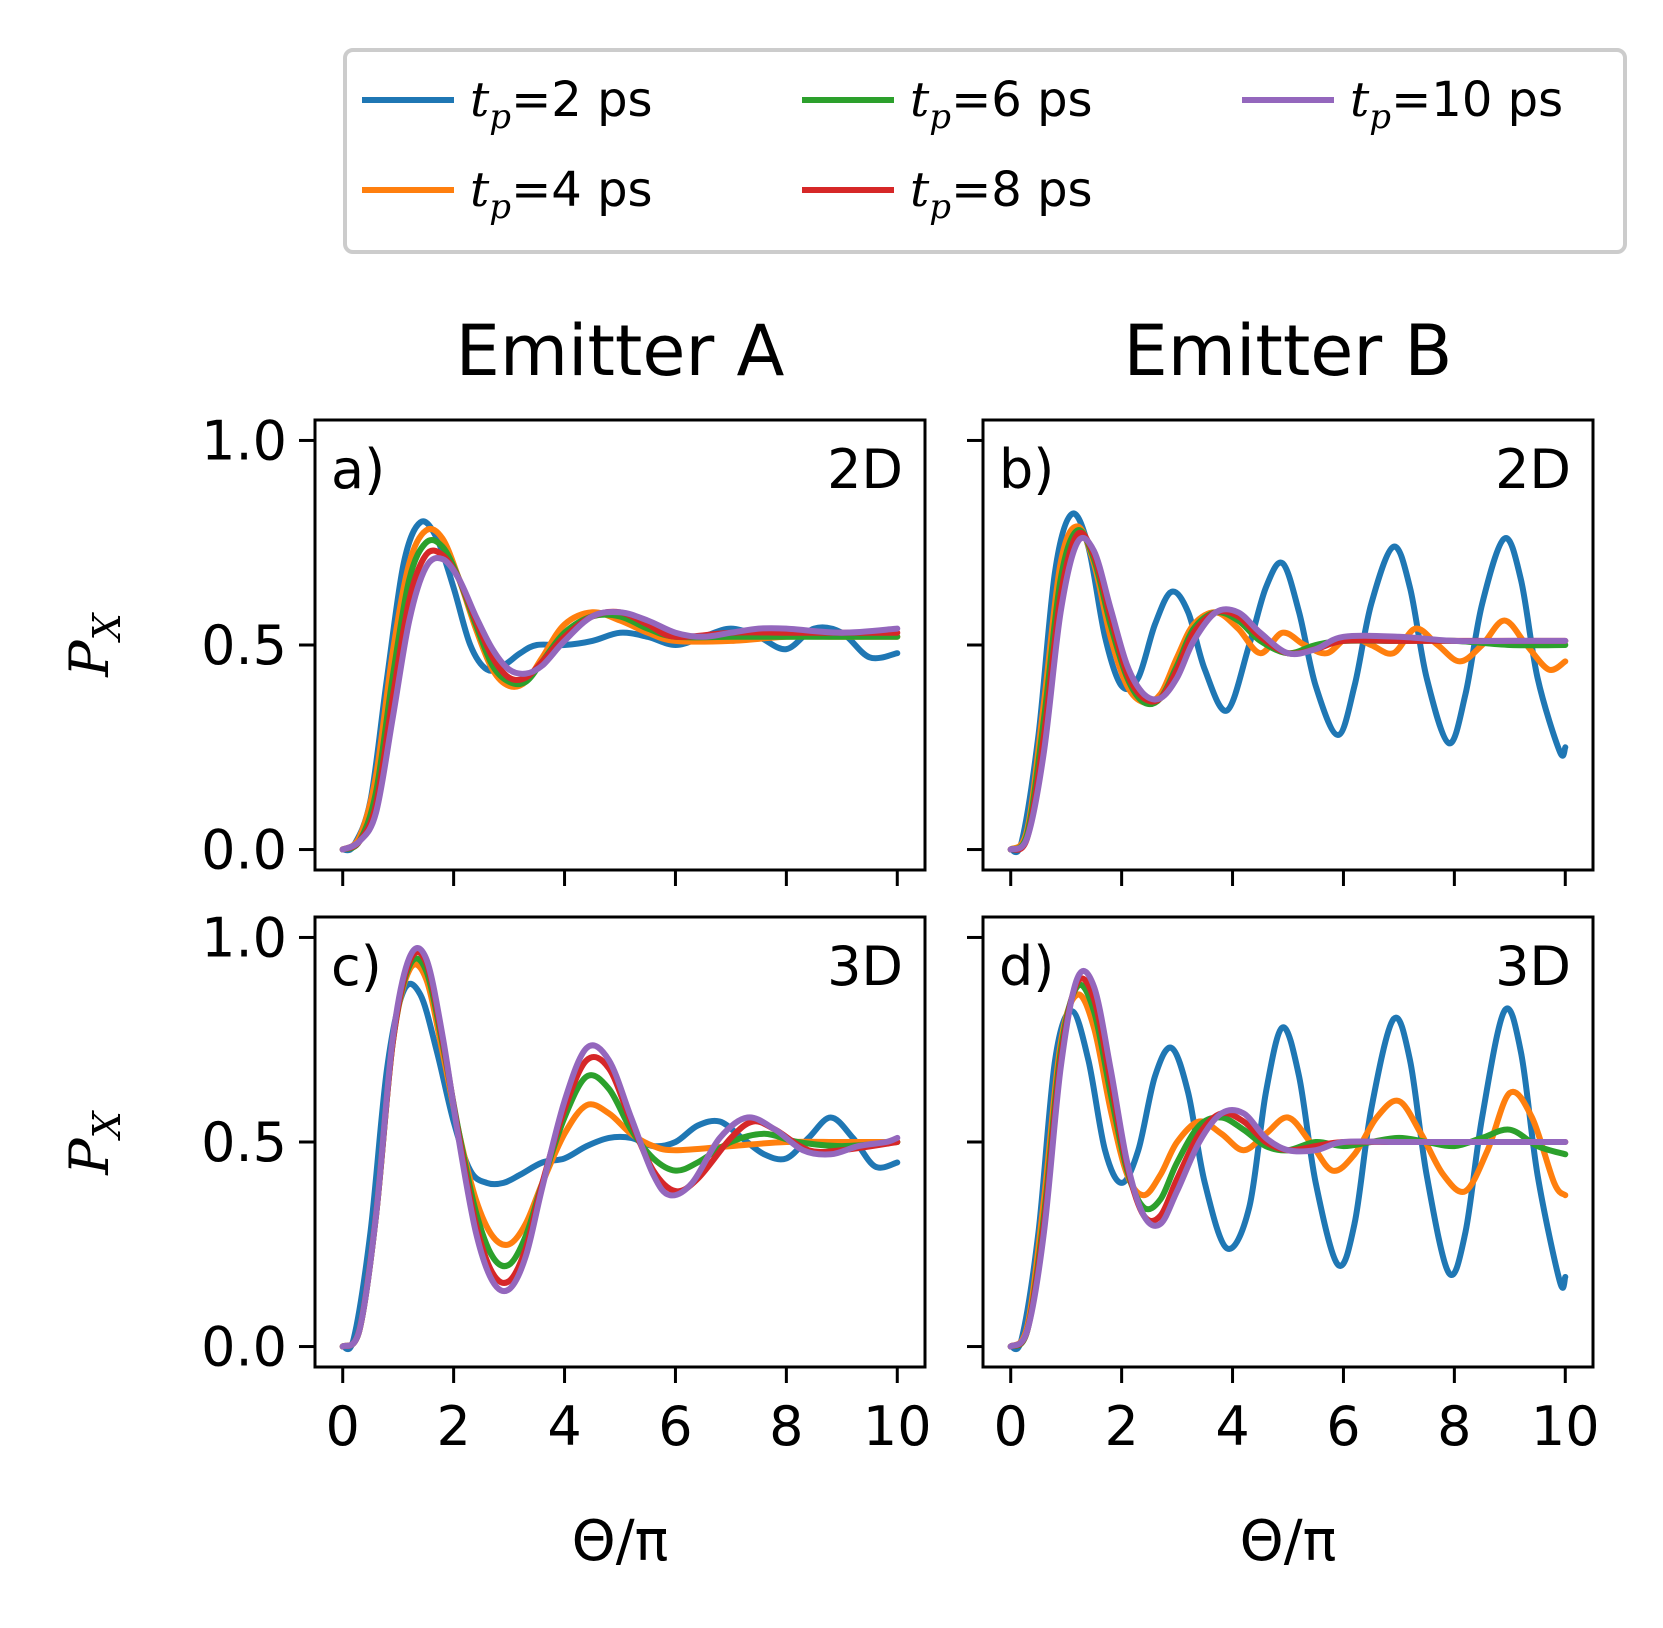 The width and height of the screenshot is (1663, 1628). What do you see at coordinates (358, 469) in the screenshot?
I see `panel-label: a)` at bounding box center [358, 469].